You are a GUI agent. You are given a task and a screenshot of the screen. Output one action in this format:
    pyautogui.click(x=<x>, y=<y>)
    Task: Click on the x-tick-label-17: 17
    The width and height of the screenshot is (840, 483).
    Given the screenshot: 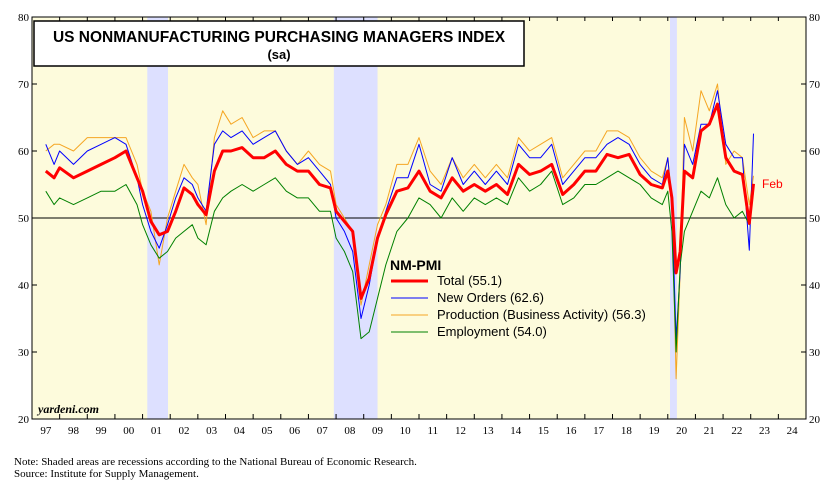 What is the action you would take?
    pyautogui.click(x=599, y=431)
    